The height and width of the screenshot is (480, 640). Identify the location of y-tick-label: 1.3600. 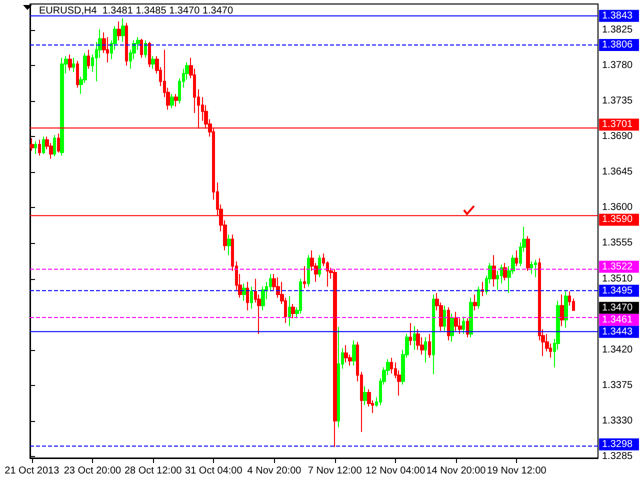
(618, 208).